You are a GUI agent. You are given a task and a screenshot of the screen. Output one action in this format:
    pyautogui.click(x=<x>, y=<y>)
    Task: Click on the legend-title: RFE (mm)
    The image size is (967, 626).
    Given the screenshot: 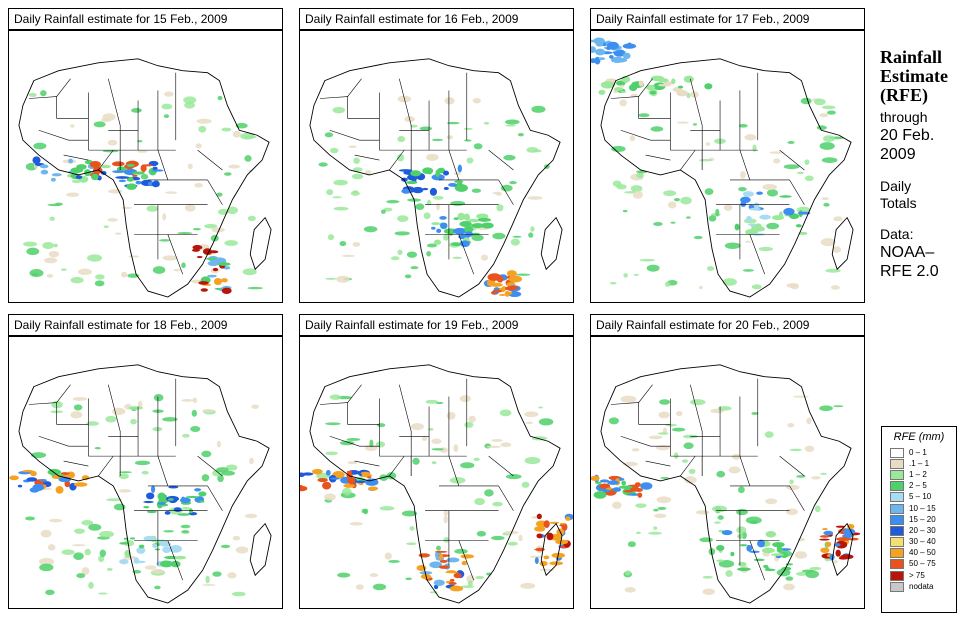 What is the action you would take?
    pyautogui.click(x=919, y=437)
    